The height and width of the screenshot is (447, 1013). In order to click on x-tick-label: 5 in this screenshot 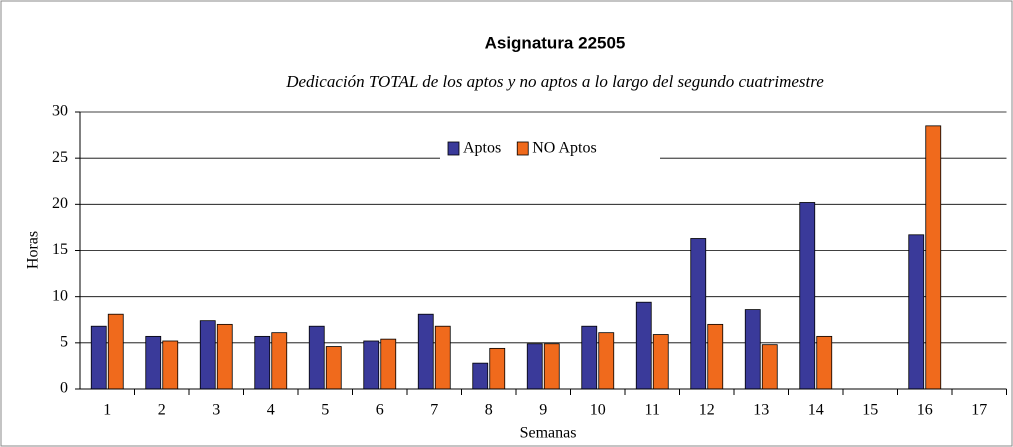, I will do `click(325, 410)`.